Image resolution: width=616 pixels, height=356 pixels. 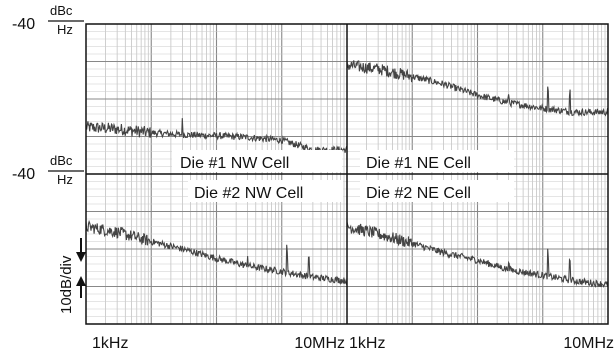 I want to click on scale-arrow-down-icon, so click(x=81, y=250).